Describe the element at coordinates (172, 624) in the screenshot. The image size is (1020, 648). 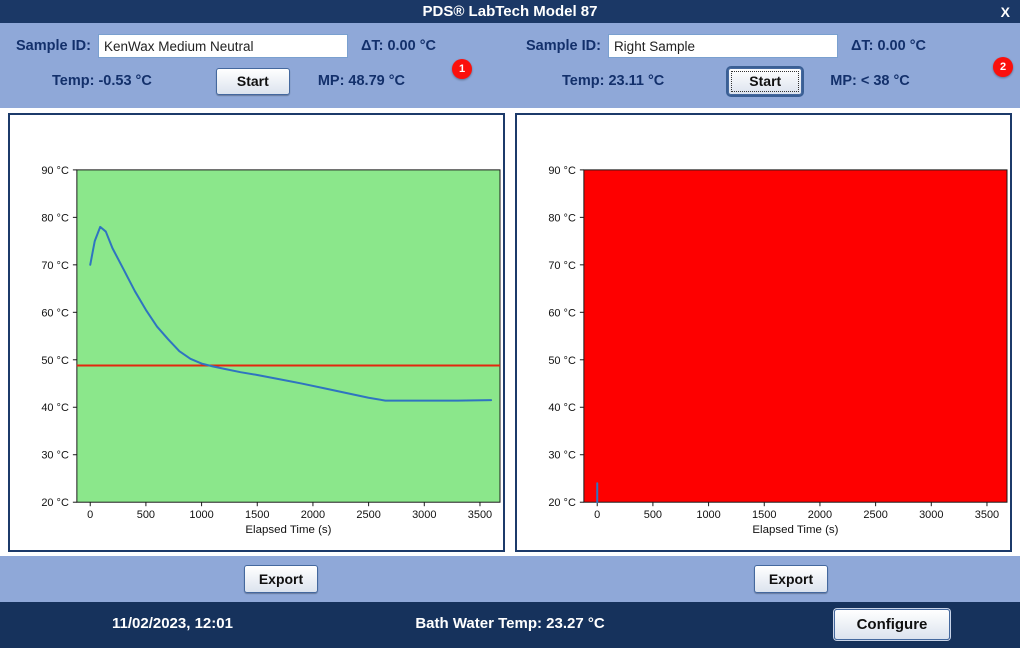
I see `datetime-text: 11/02/2023, 12:01` at that location.